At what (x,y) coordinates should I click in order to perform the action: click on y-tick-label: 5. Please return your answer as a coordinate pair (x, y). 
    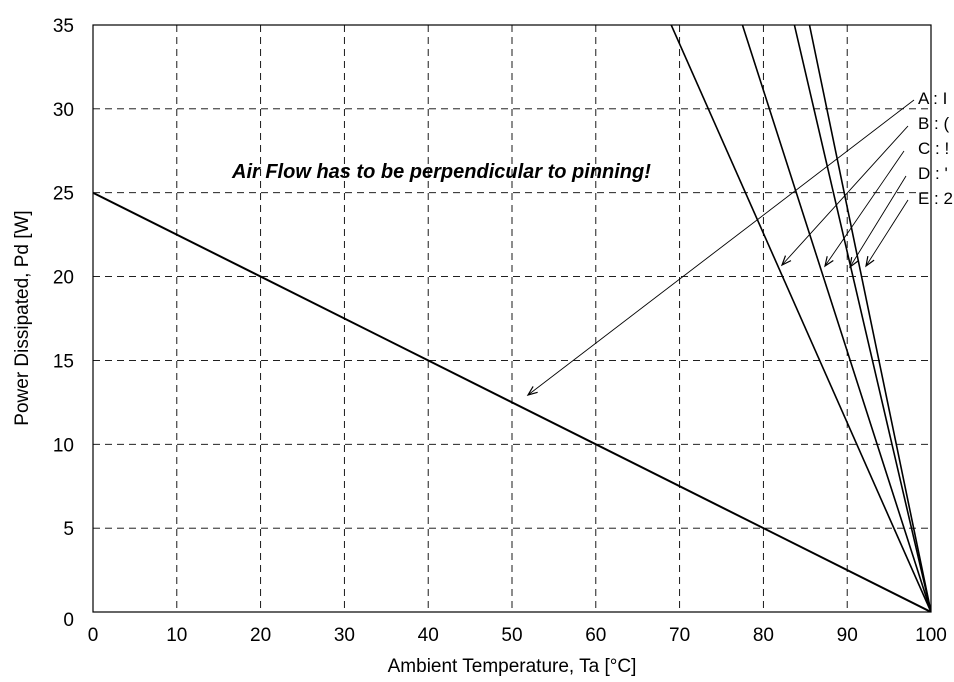
    Looking at the image, I should click on (68, 529).